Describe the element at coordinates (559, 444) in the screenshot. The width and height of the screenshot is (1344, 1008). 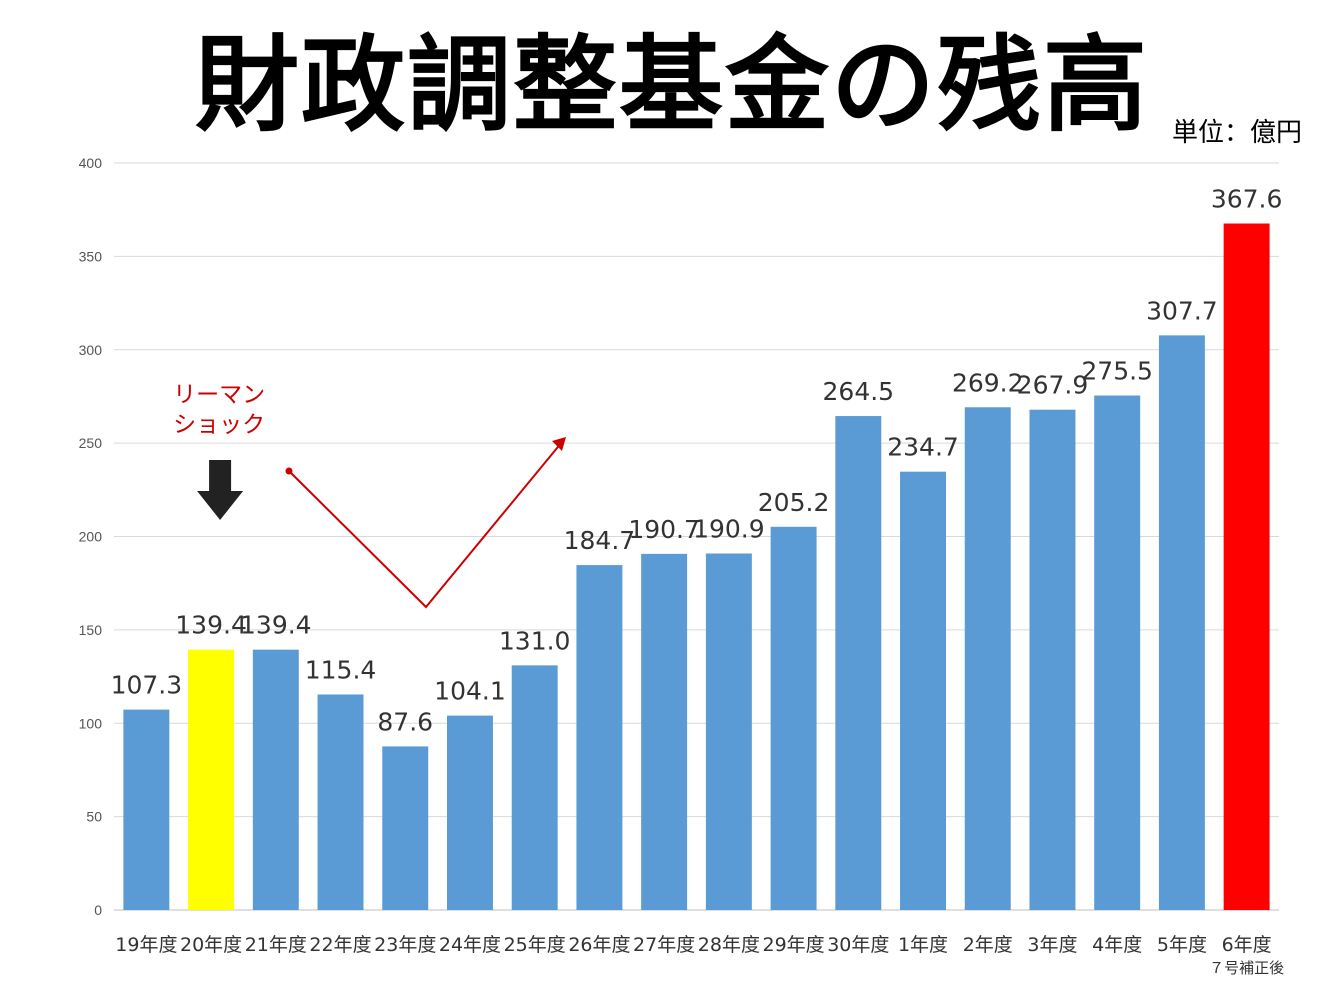
I see `trend-arrowhead-icon` at that location.